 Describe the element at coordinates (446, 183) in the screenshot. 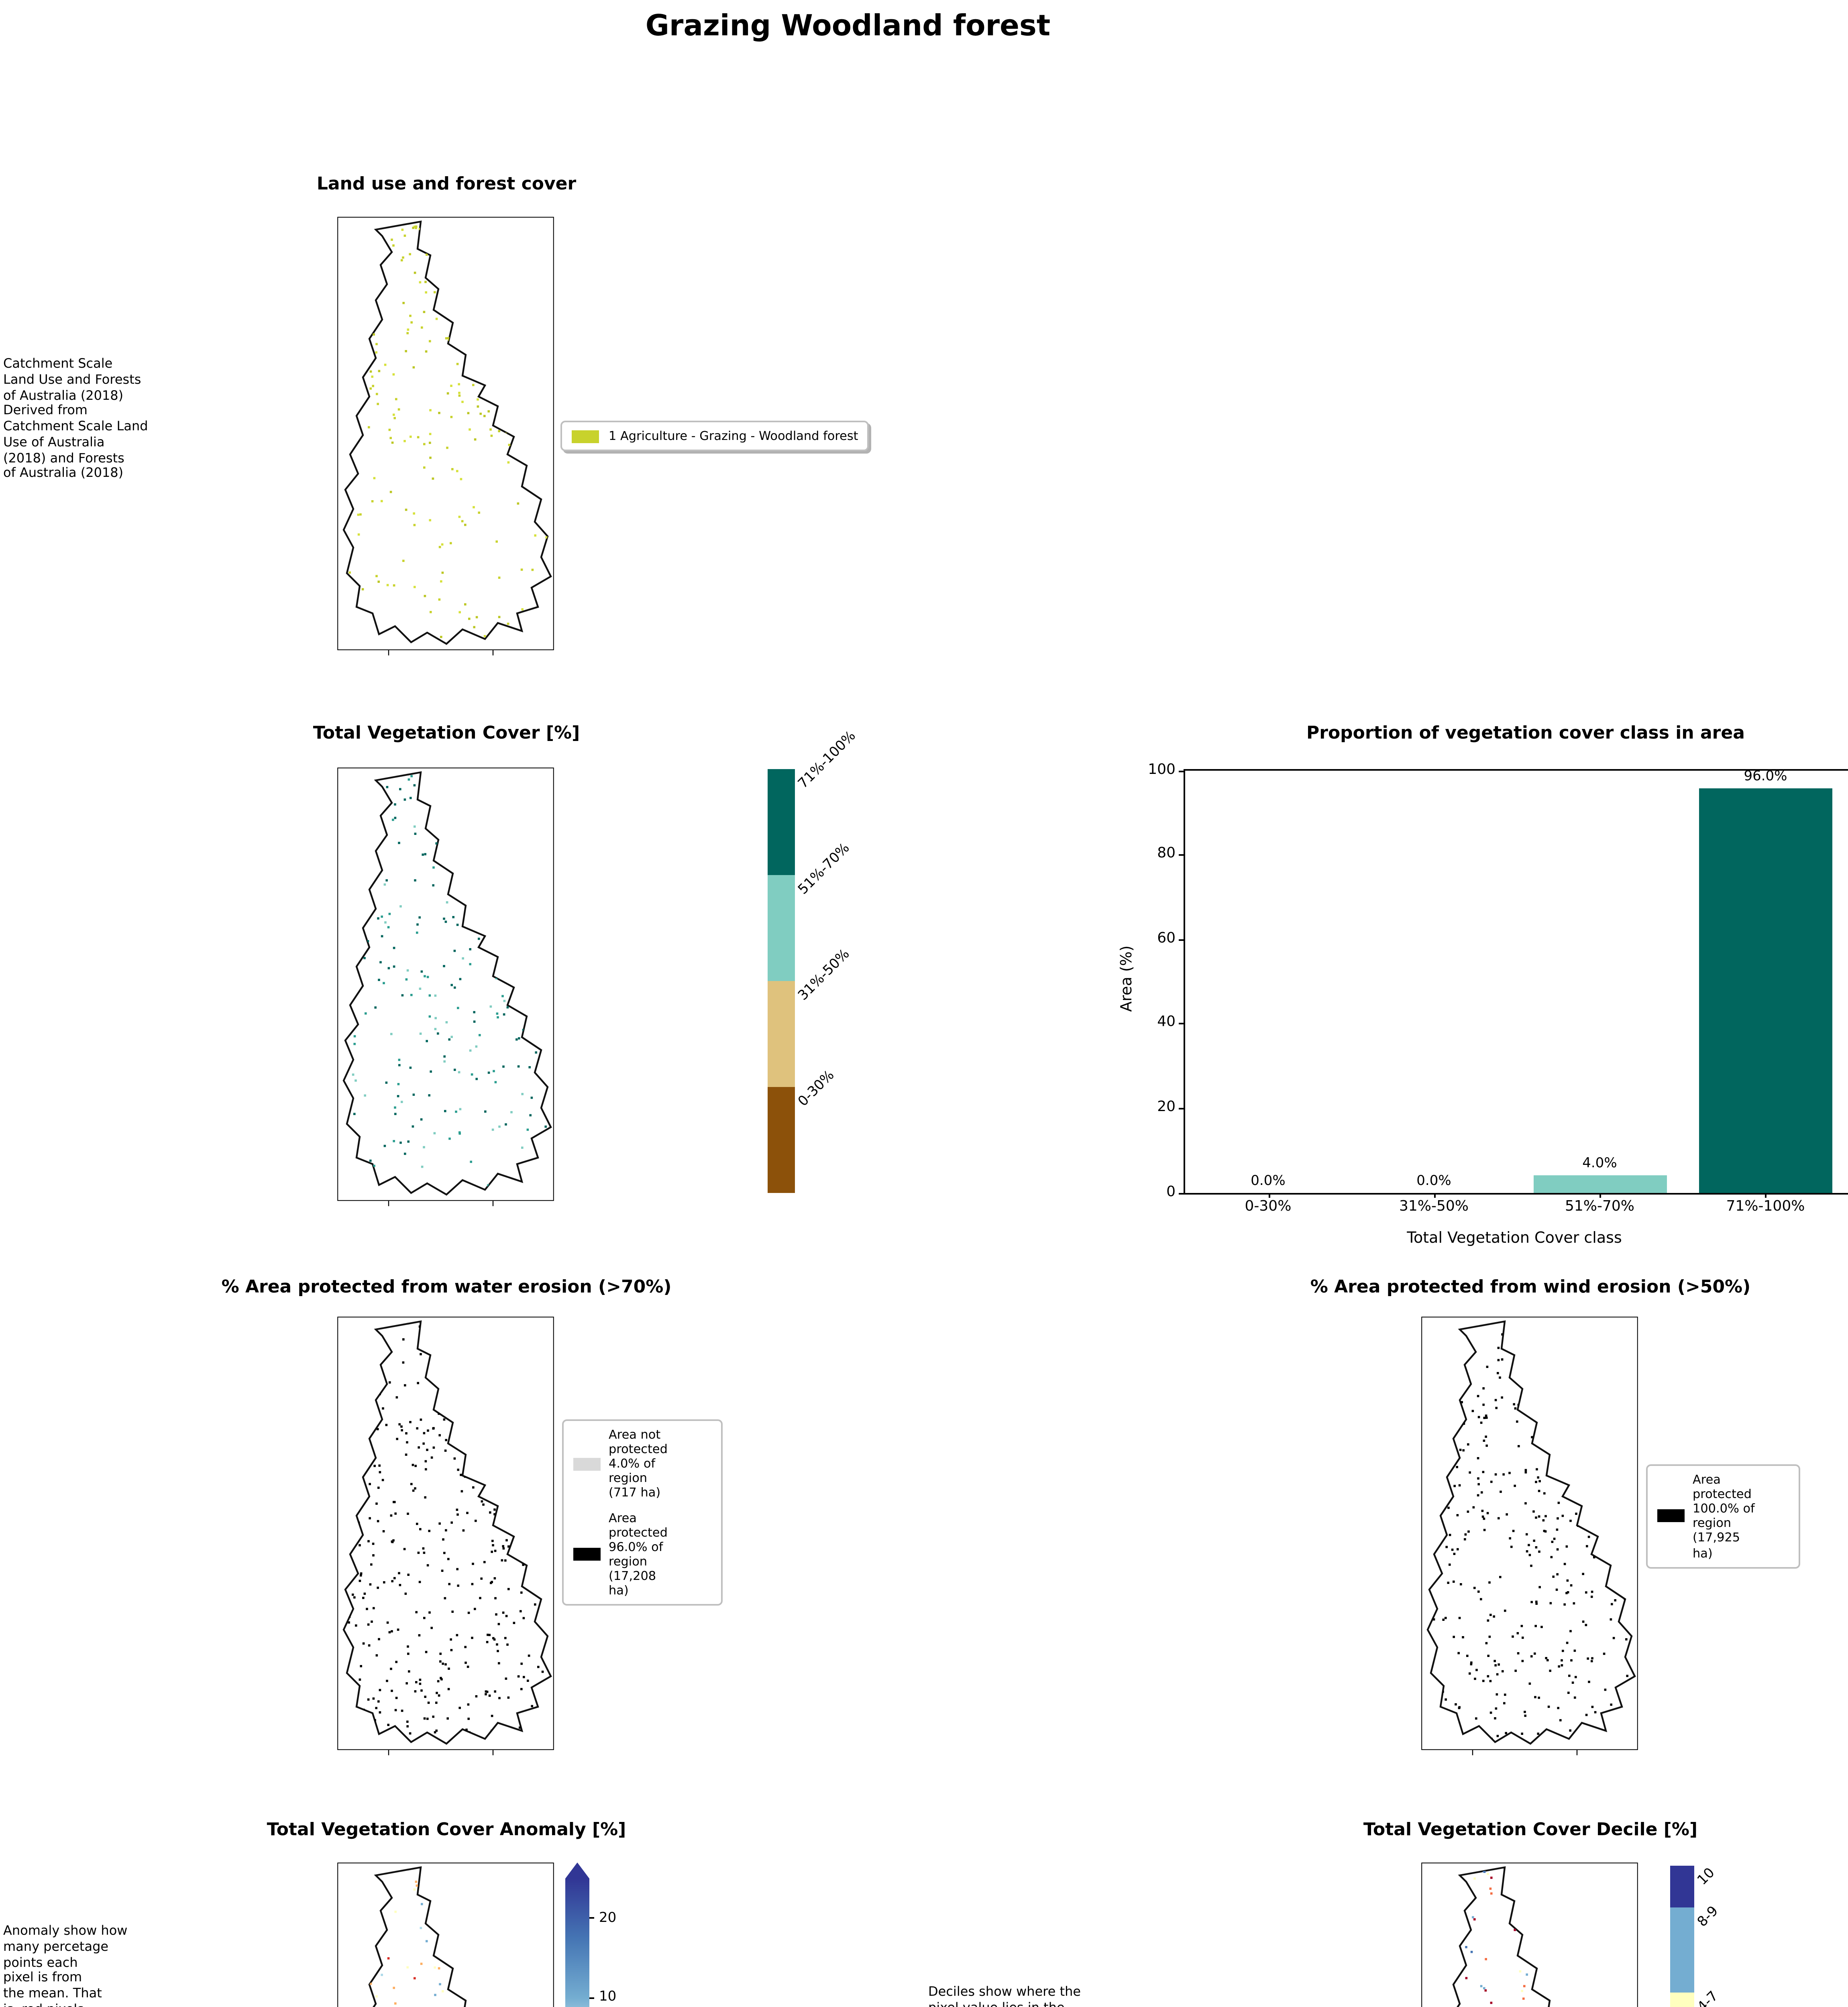

I see `landuse-title: Land use and forest cover` at that location.